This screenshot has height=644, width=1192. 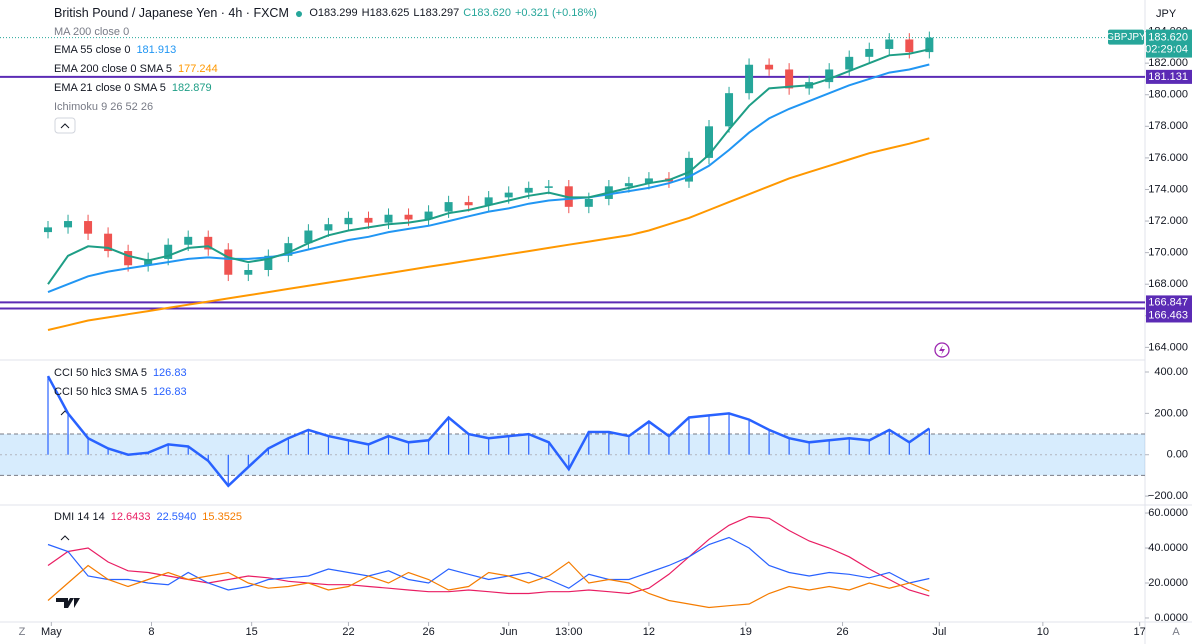 What do you see at coordinates (385, 13) in the screenshot?
I see `ohlc-value: H183.625` at bounding box center [385, 13].